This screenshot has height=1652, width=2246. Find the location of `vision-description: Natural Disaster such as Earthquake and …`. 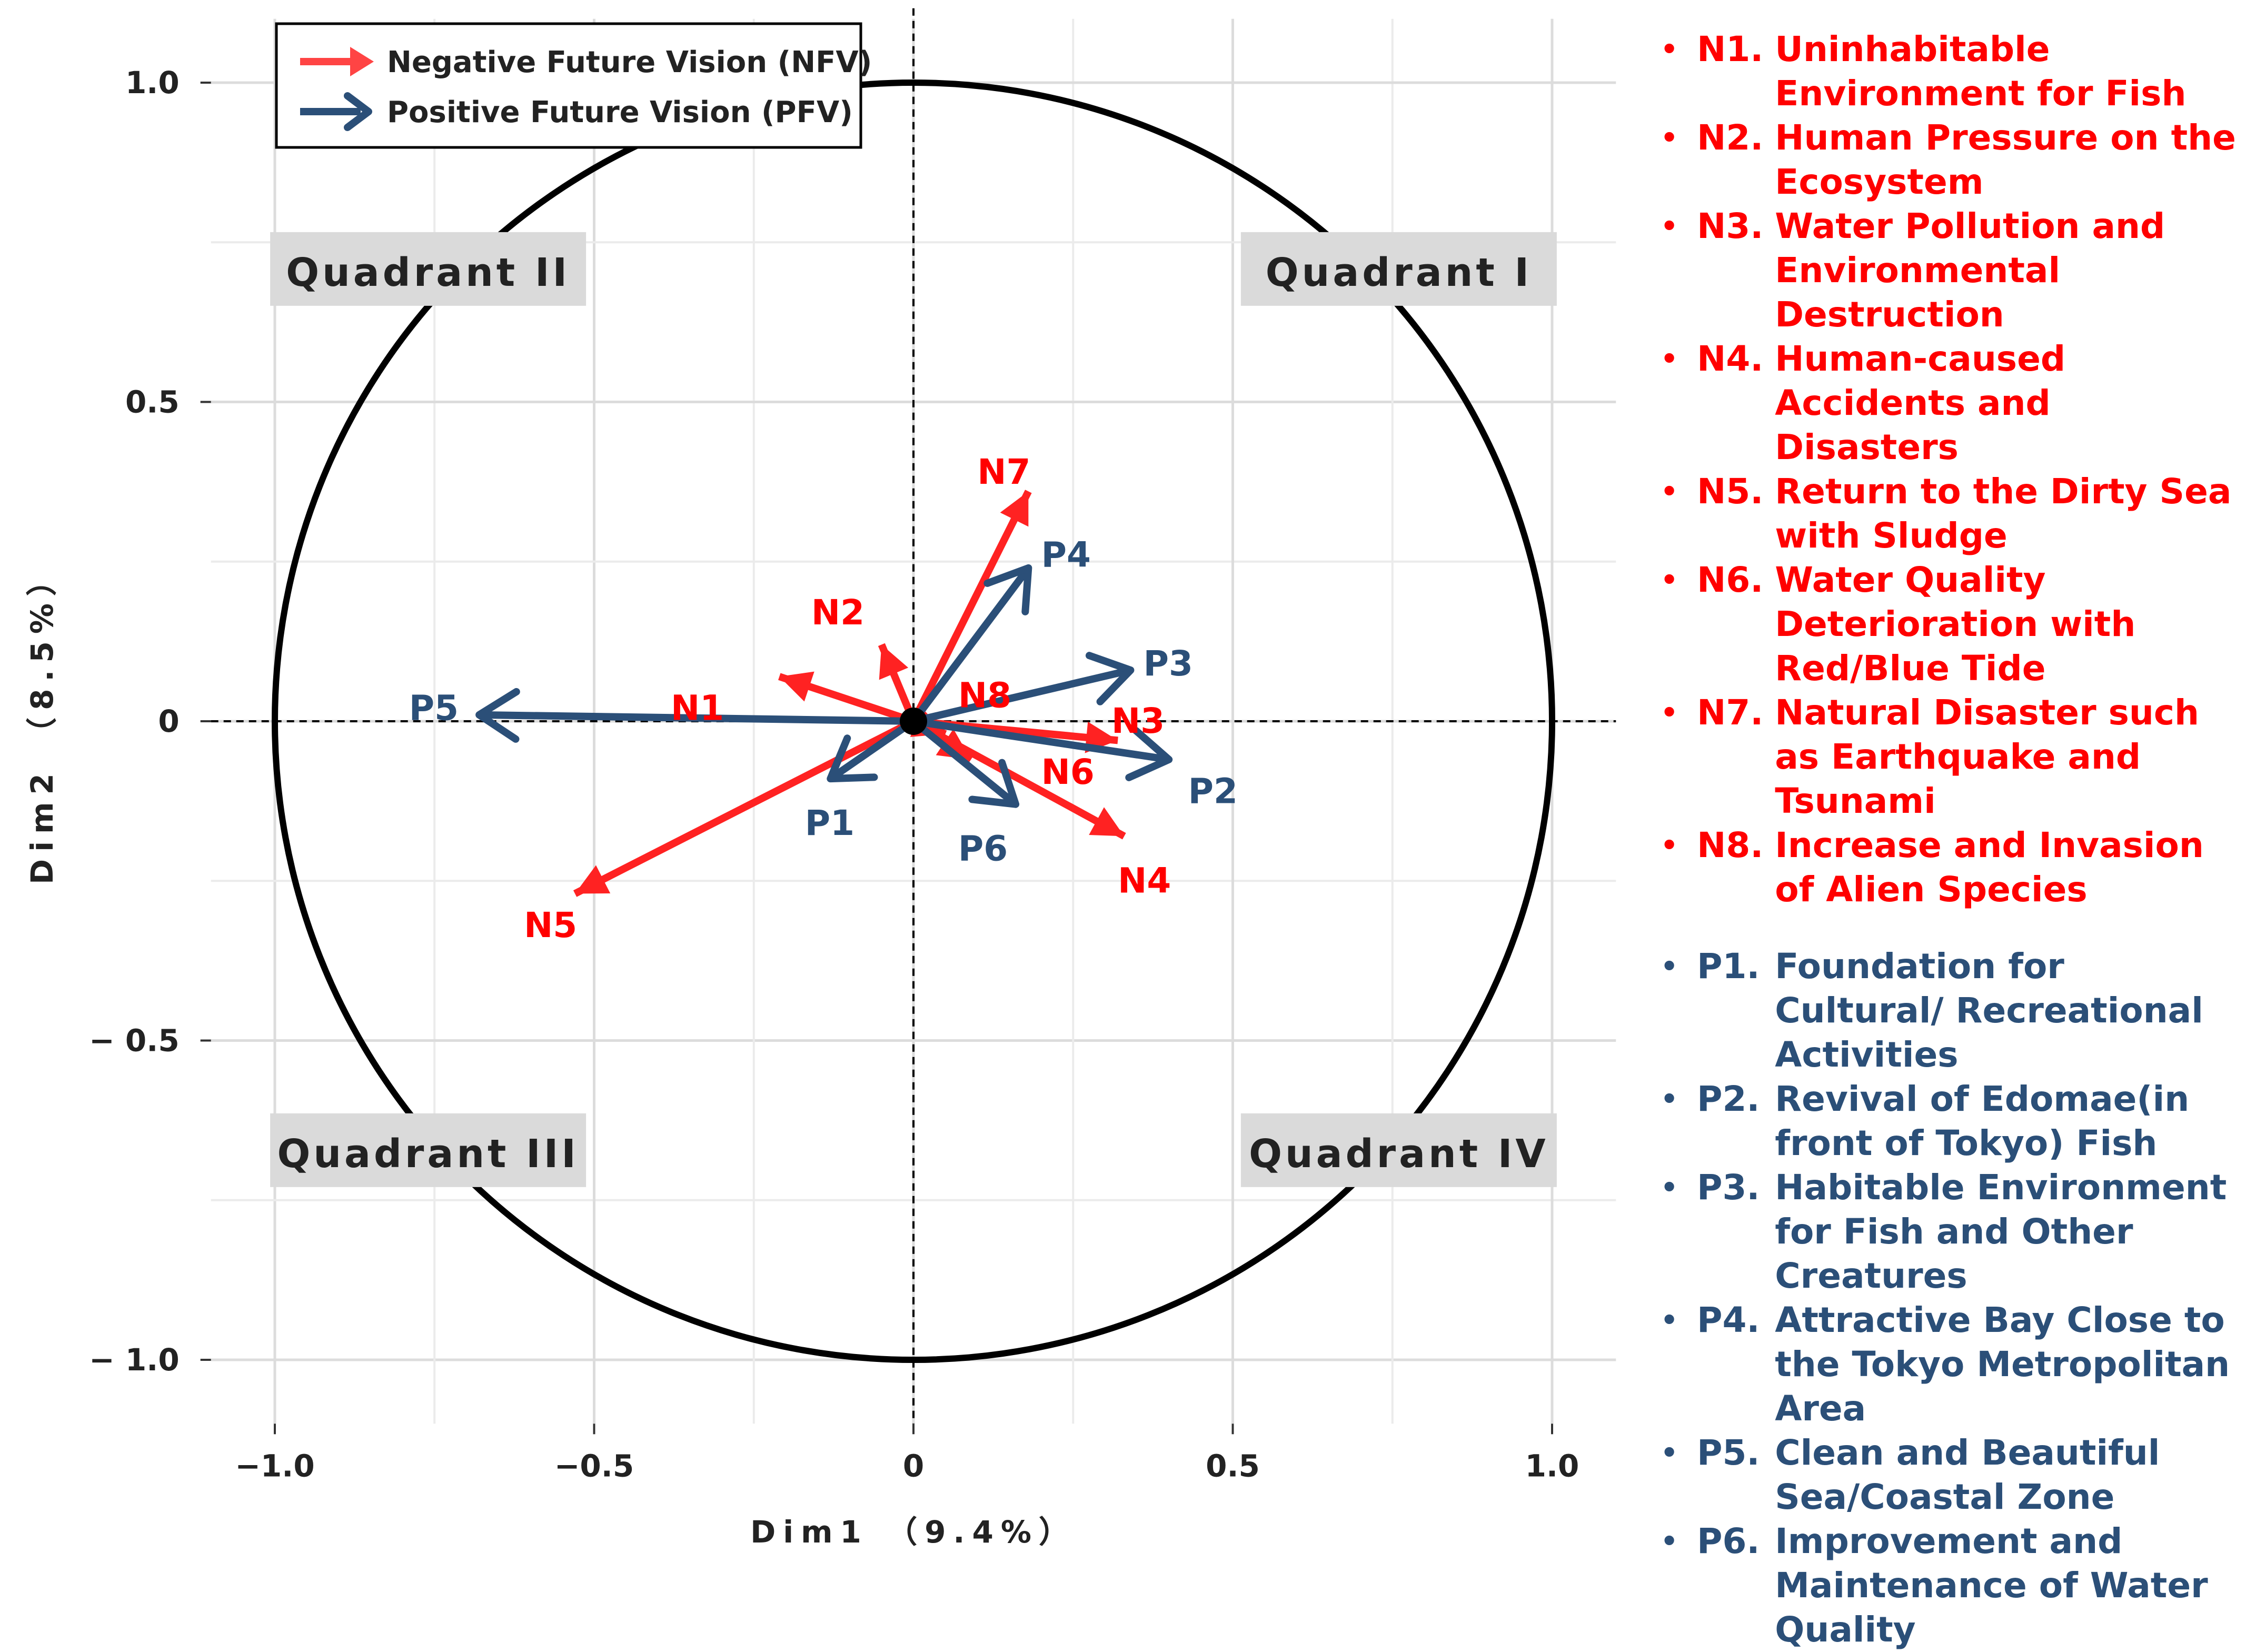

vision-description: Natural Disaster such as Earthquake and … is located at coordinates (1987, 756).